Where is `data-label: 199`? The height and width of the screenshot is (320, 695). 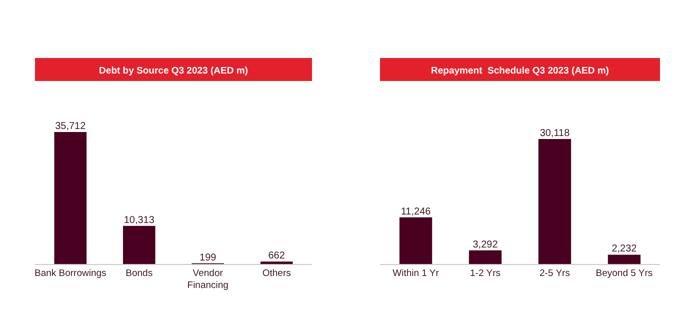
data-label: 199 is located at coordinates (208, 258).